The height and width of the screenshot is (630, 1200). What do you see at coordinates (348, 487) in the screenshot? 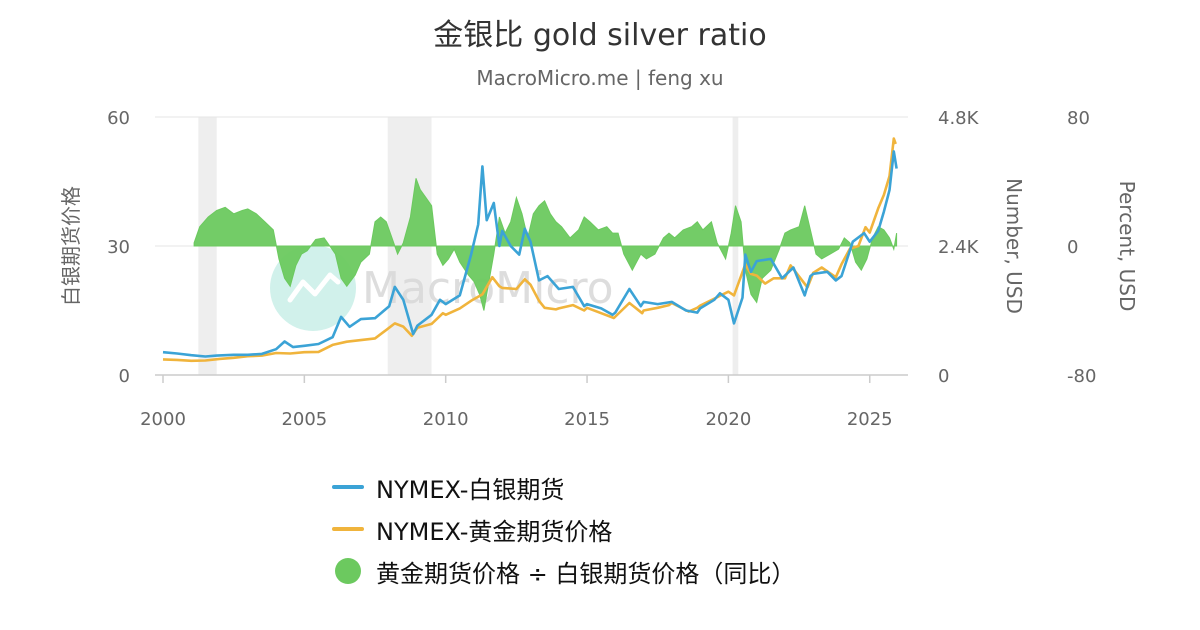
I see `legend-swatch-silver` at bounding box center [348, 487].